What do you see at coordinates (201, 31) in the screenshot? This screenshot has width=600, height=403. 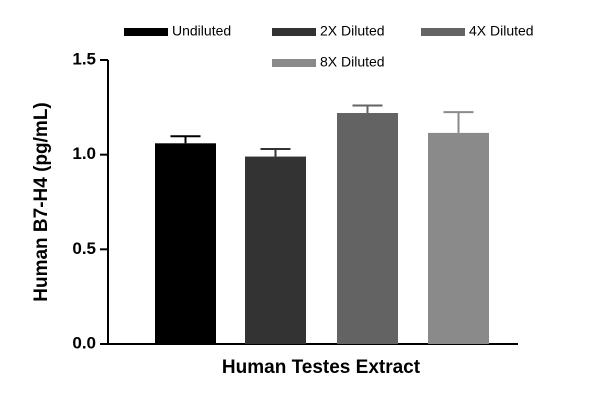 I see `legend-label: Undiluted` at bounding box center [201, 31].